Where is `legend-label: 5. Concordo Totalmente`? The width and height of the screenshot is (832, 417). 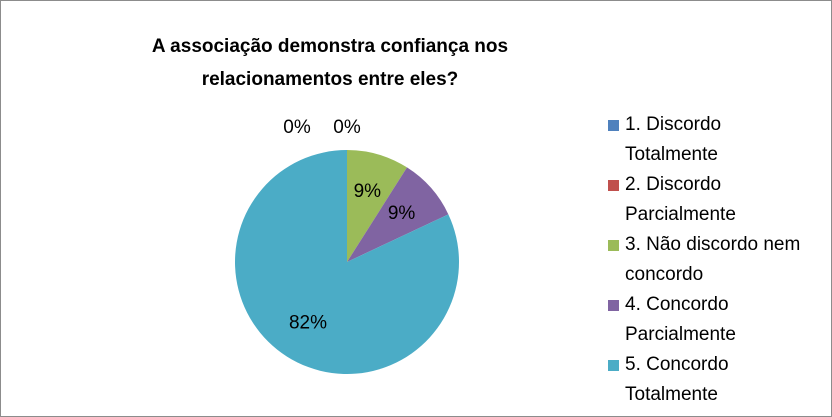
legend-label: 5. Concordo Totalmente is located at coordinates (677, 379).